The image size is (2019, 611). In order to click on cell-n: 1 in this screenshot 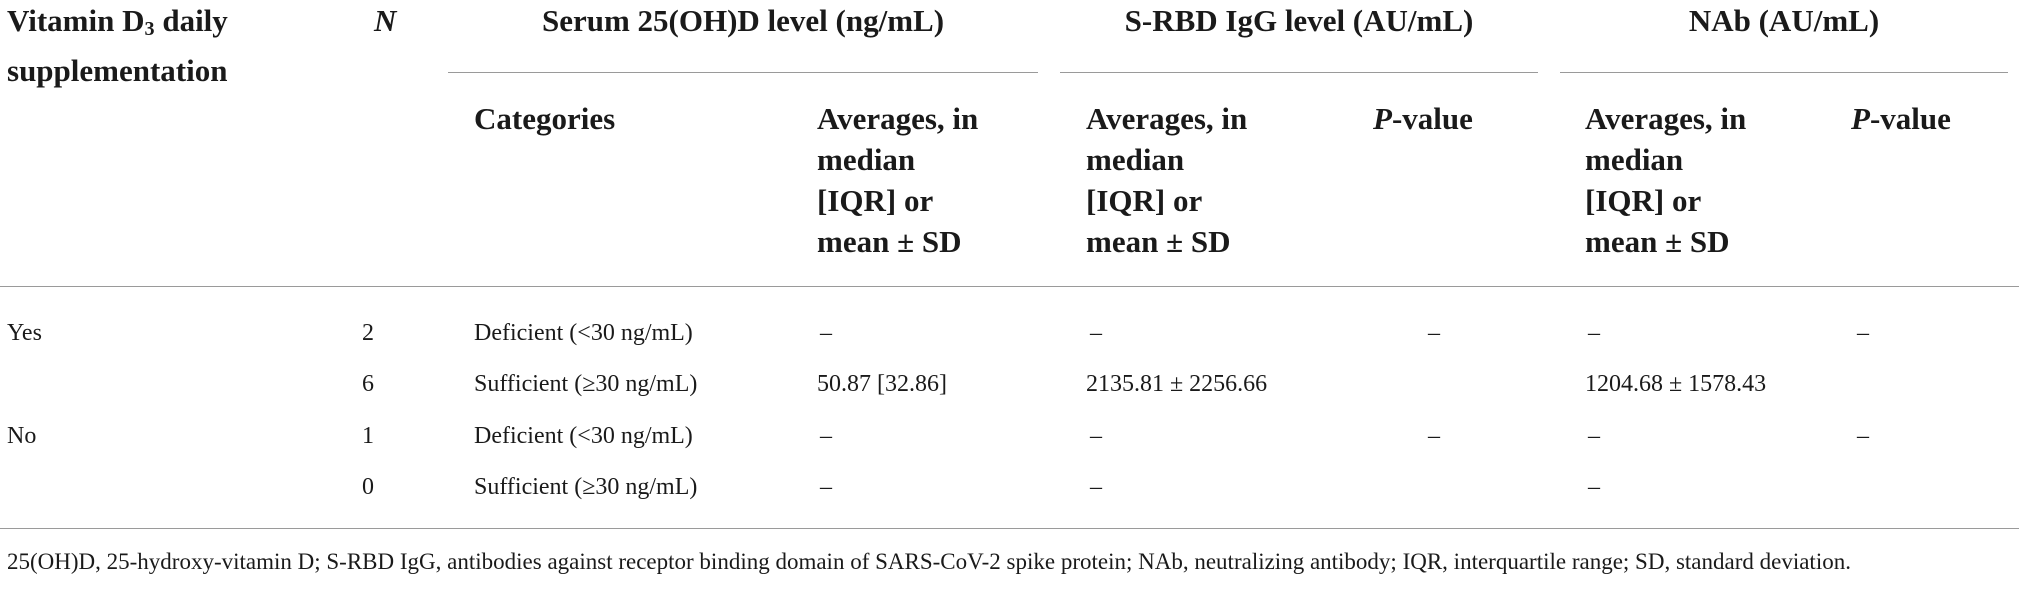, I will do `click(368, 436)`.